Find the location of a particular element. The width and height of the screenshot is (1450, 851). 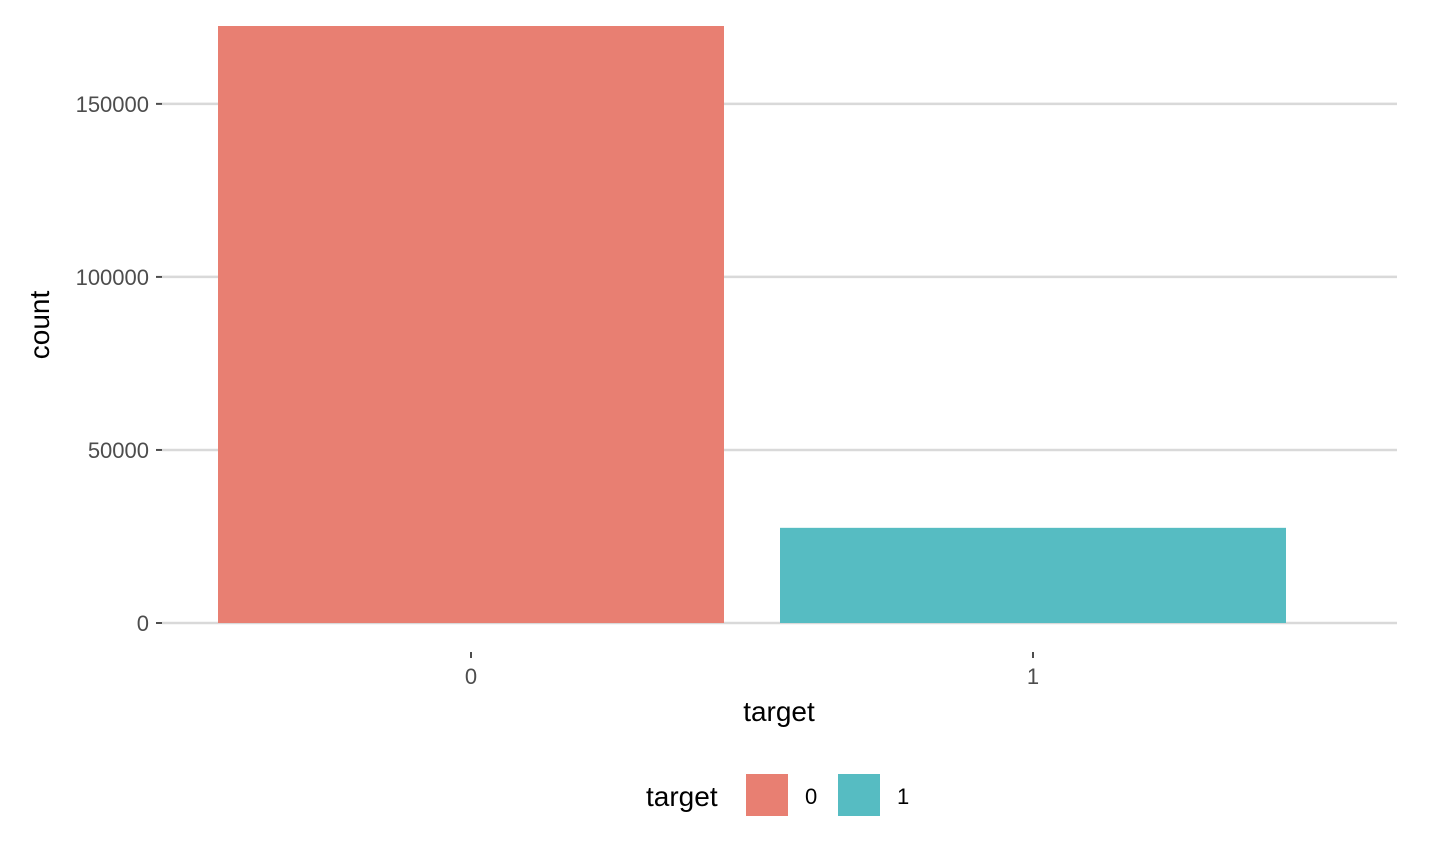

legend-title: target is located at coordinates (682, 796).